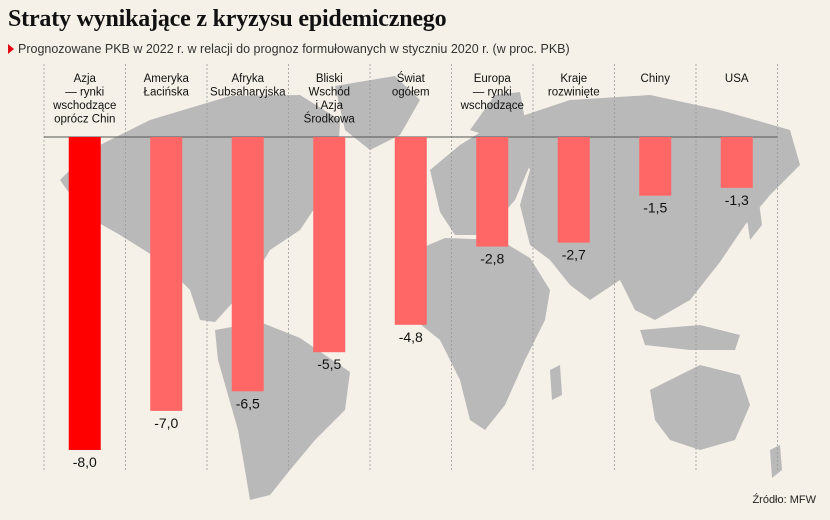 This screenshot has height=520, width=830. I want to click on map-new-zealand, so click(776, 461).